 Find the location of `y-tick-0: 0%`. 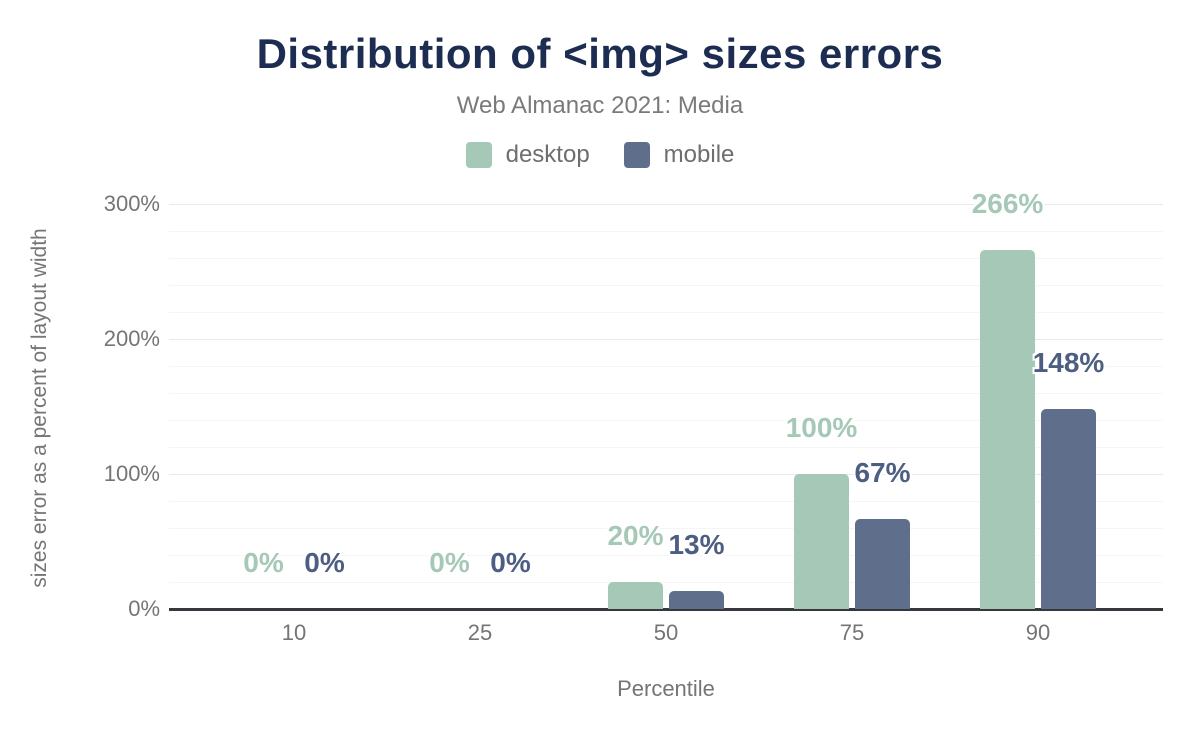

y-tick-0: 0% is located at coordinates (144, 608).